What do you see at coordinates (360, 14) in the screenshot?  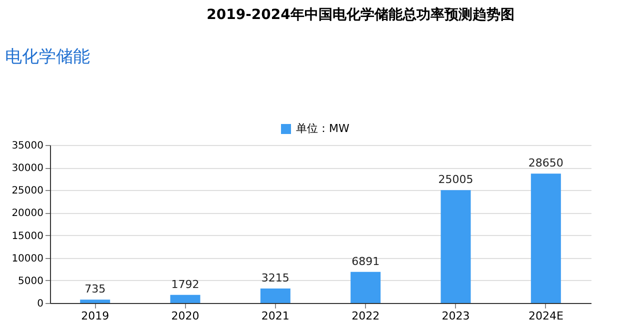 I see `chart-title: 2019-2024年中国电化学储能总功率预测趋势图` at bounding box center [360, 14].